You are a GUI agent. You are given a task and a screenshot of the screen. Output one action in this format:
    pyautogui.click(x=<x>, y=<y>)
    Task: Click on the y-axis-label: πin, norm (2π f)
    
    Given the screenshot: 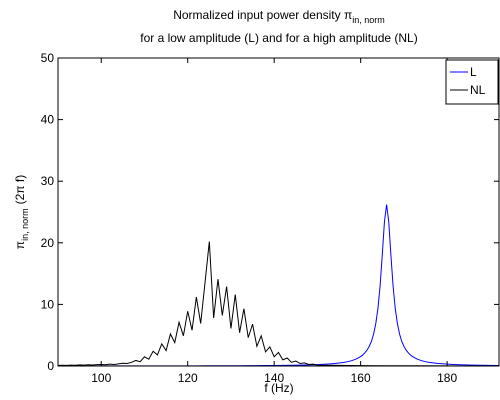 What is the action you would take?
    pyautogui.click(x=21, y=212)
    